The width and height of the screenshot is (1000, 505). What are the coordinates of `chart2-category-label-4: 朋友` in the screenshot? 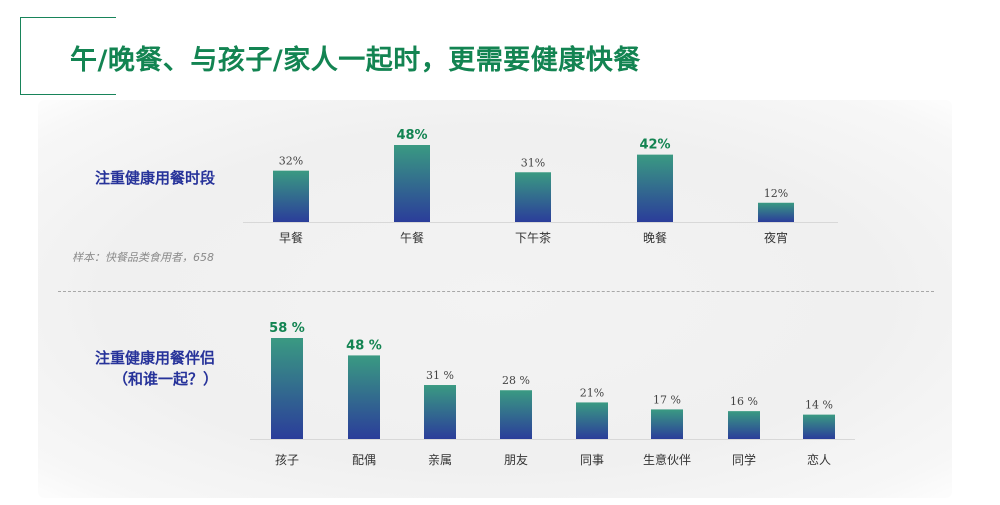 It's located at (516, 460).